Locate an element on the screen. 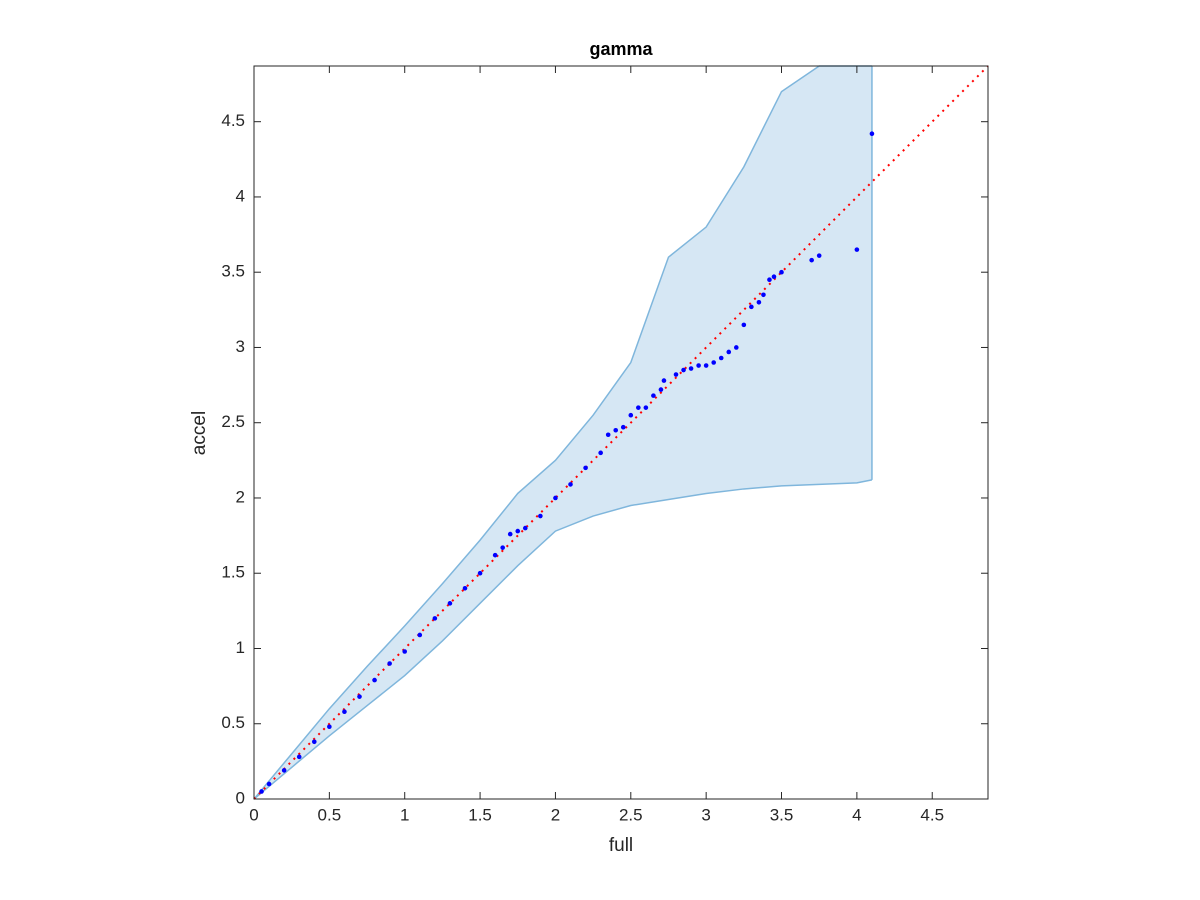  x-axis-label: full is located at coordinates (621, 845).